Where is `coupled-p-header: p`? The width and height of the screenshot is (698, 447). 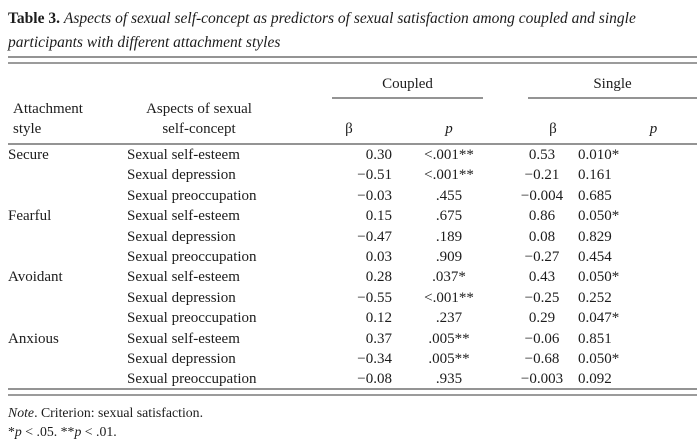 coupled-p-header: p is located at coordinates (449, 122).